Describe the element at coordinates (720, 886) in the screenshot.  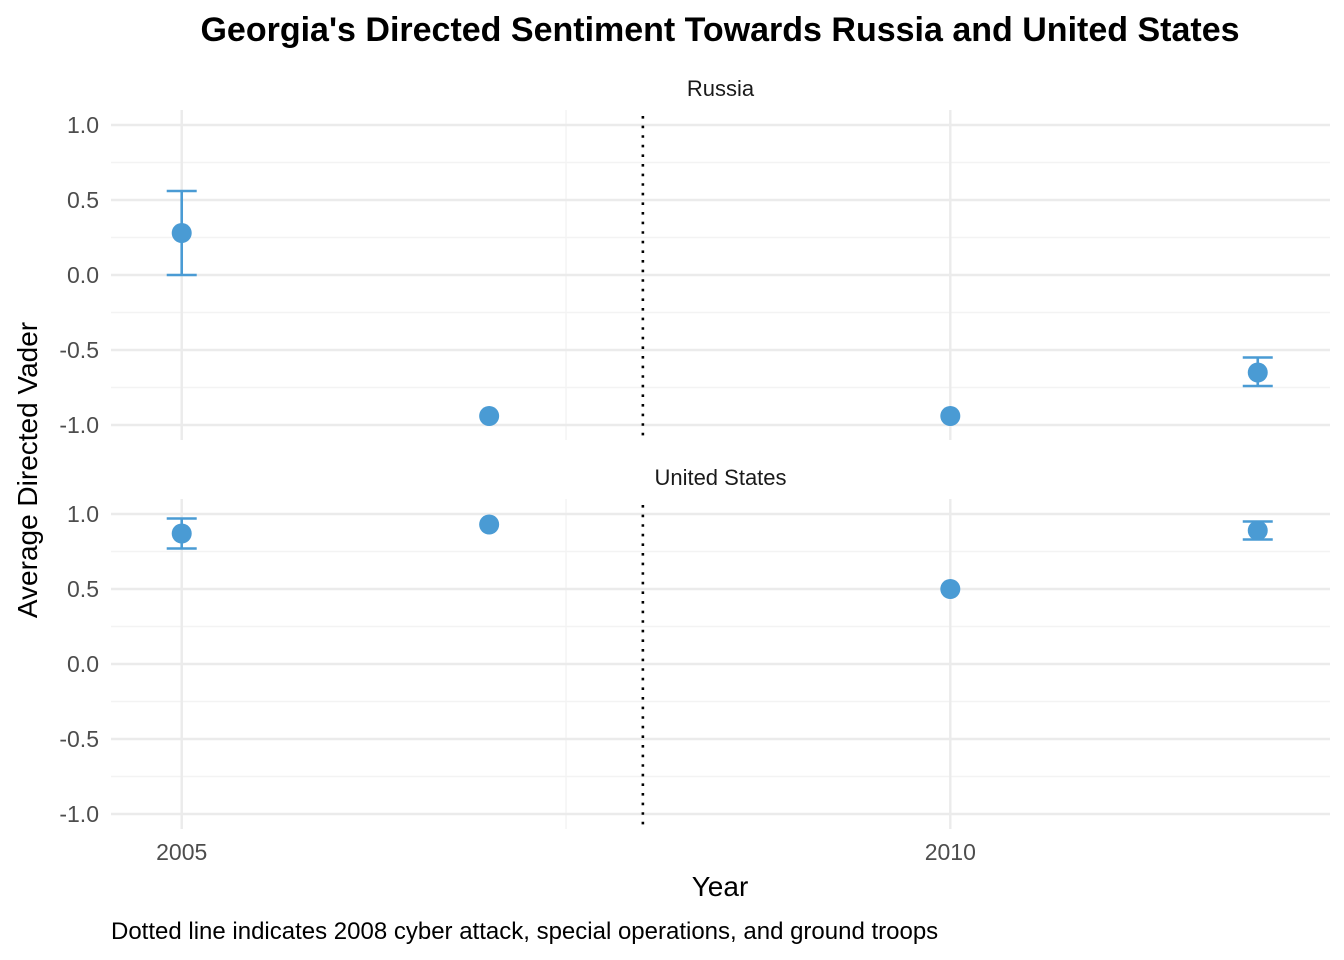
I see `x-axis-title: Year` at that location.